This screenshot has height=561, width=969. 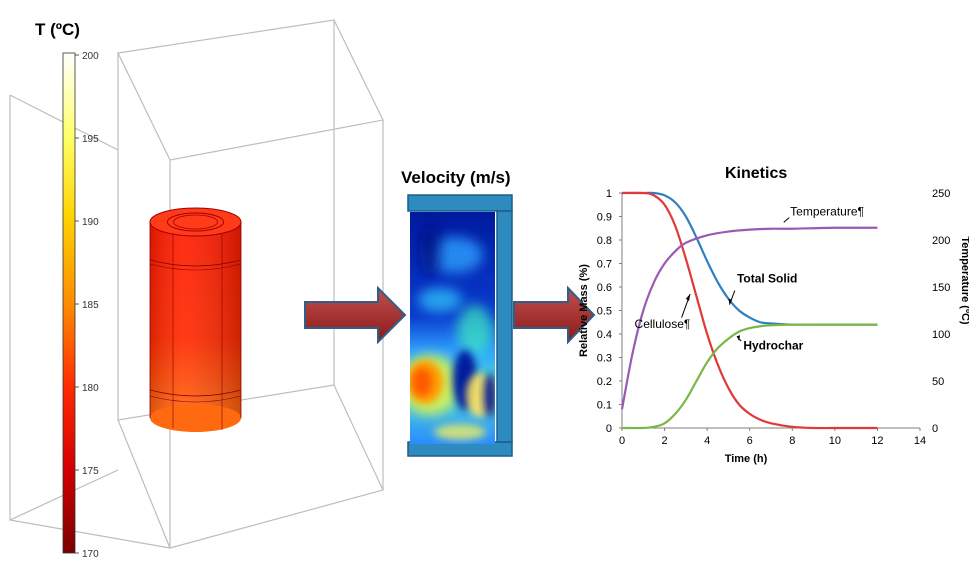 I want to click on colorbar-tick-label: 195, so click(x=90, y=139).